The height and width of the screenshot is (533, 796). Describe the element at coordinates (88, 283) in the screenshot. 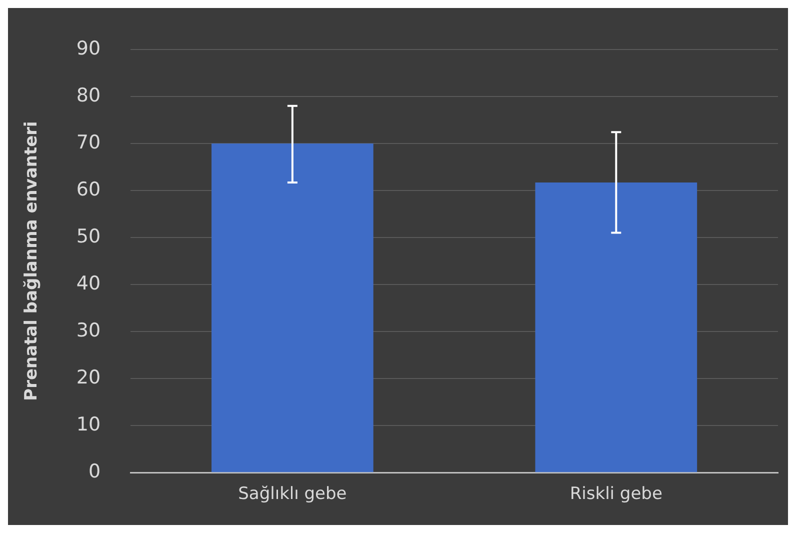

I see `y-tick-label: 40` at that location.